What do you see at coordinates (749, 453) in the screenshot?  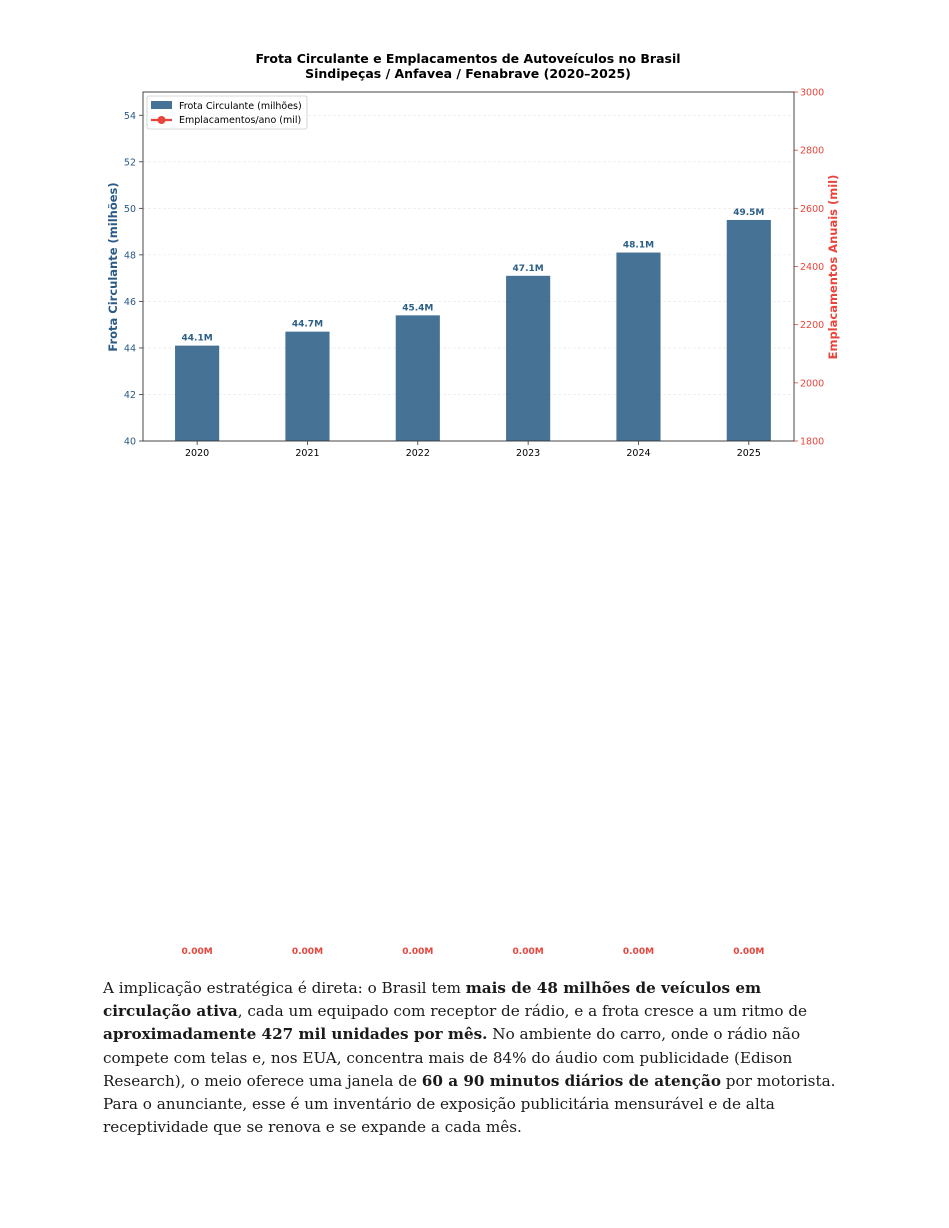 I see `x-tick-label: 2025` at bounding box center [749, 453].